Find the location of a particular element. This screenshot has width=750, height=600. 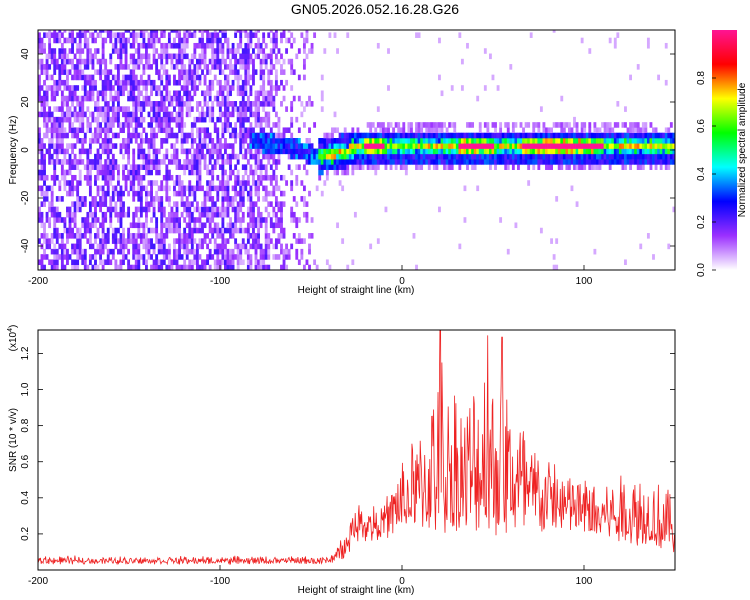

y-tick-label: 0.8 is located at coordinates (25, 425).